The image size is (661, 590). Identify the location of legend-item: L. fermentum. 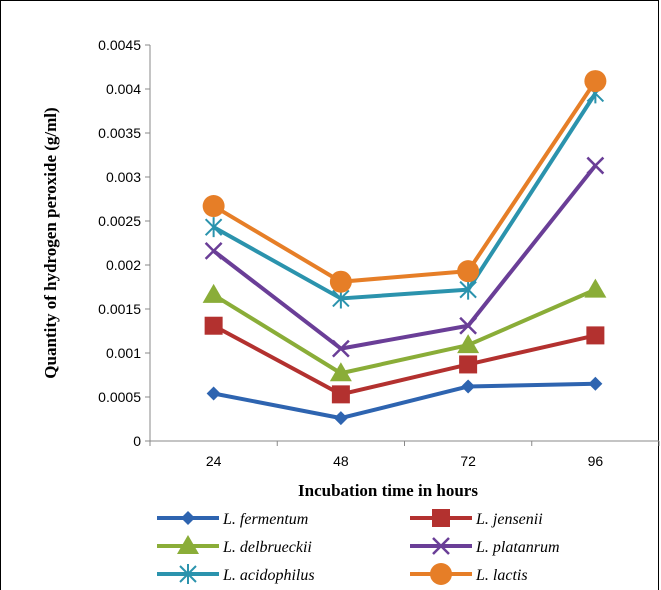
(232, 519).